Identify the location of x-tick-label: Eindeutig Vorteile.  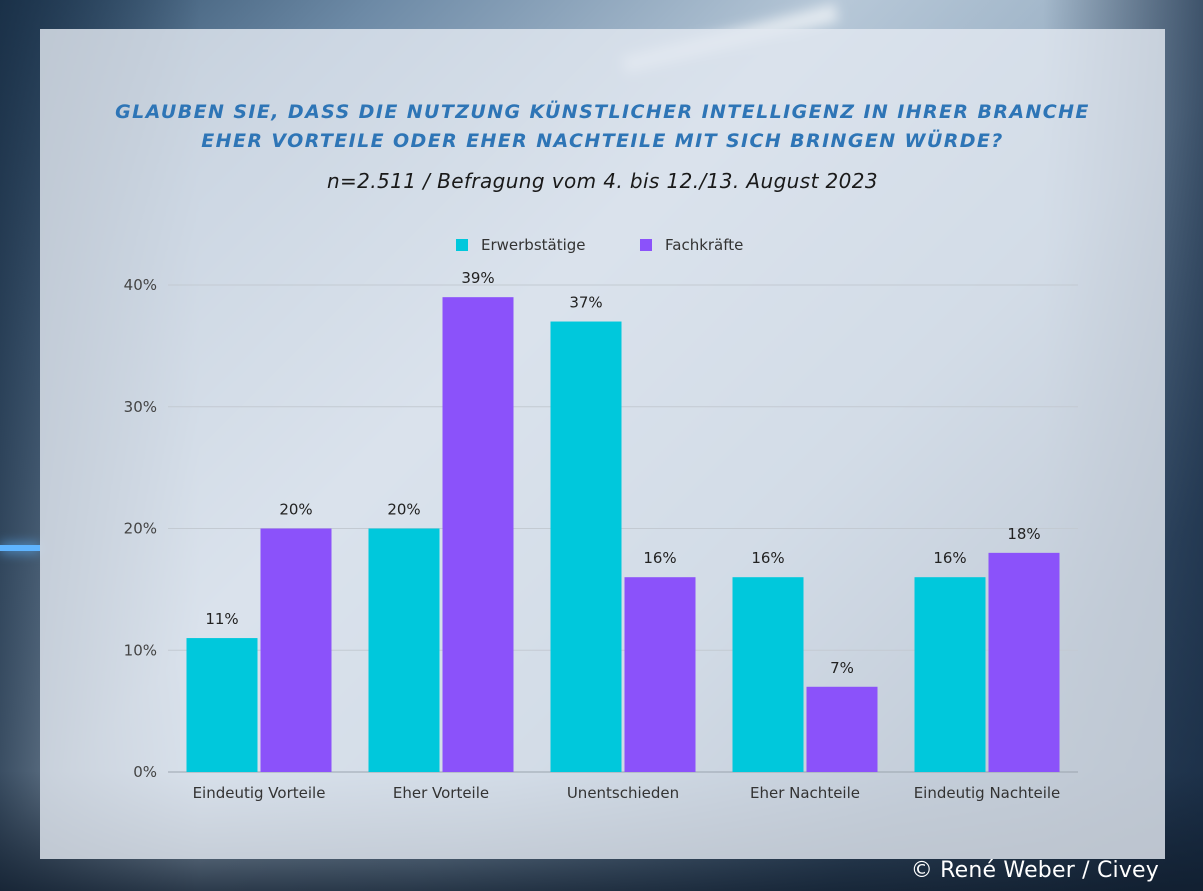
(259, 793).